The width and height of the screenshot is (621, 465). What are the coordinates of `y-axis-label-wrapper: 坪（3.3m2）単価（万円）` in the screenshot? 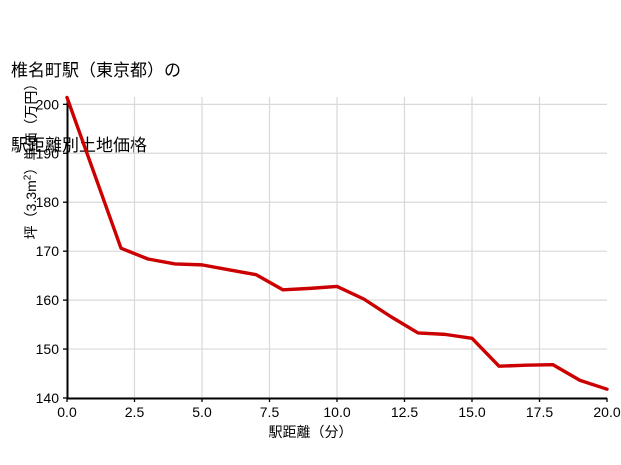 It's located at (31, 158).